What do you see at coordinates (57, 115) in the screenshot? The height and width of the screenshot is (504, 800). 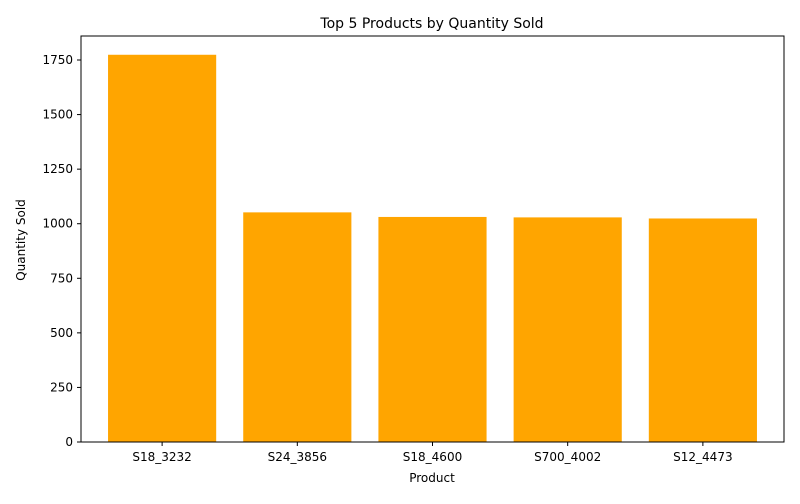 I see `y-tick-label: 1500` at bounding box center [57, 115].